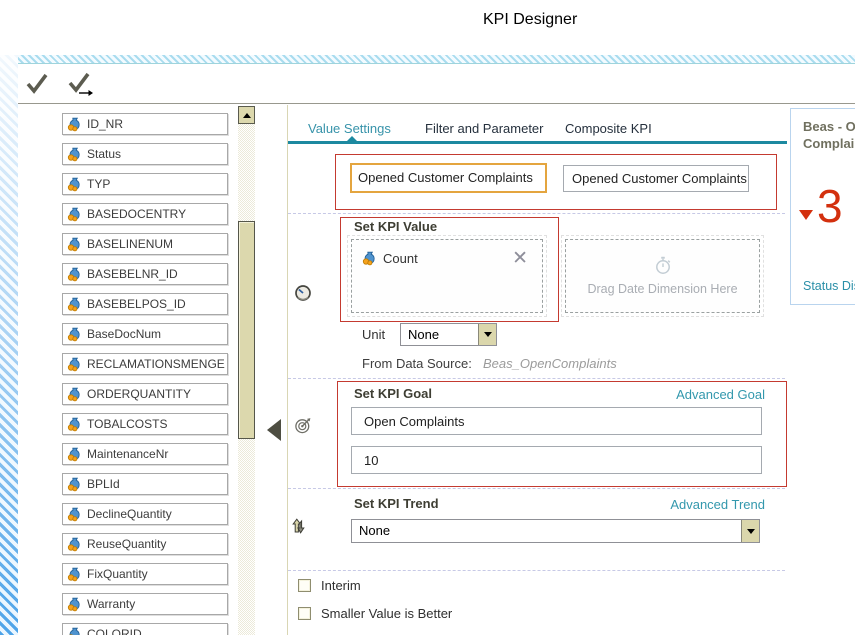 This screenshot has height=635, width=855. I want to click on field-list-scrollbar, so click(246, 370).